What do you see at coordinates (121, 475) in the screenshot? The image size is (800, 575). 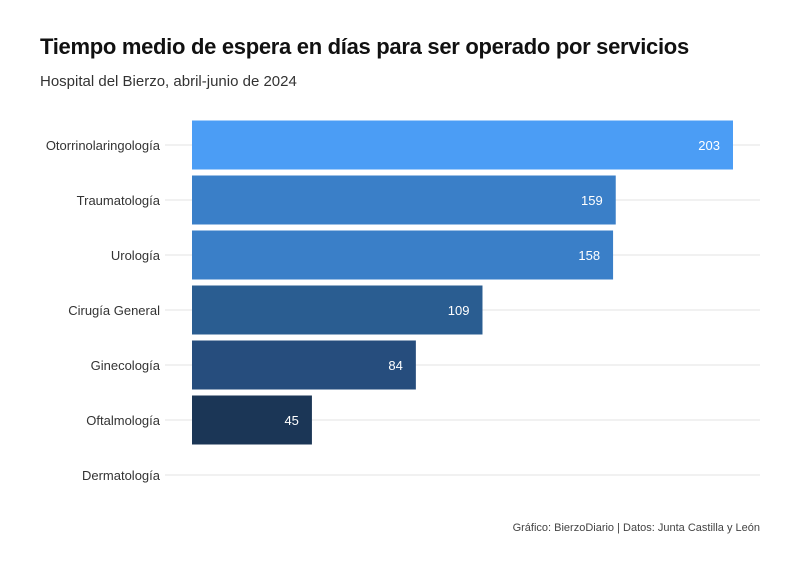 I see `category-label-dermatologia: Dermatología` at bounding box center [121, 475].